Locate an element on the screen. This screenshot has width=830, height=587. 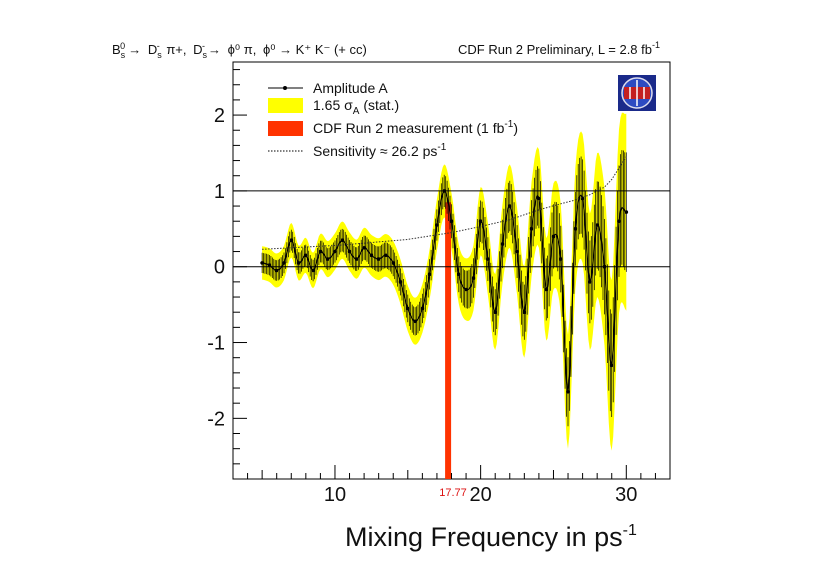
title-pi-plus: π+, is located at coordinates (176, 49).